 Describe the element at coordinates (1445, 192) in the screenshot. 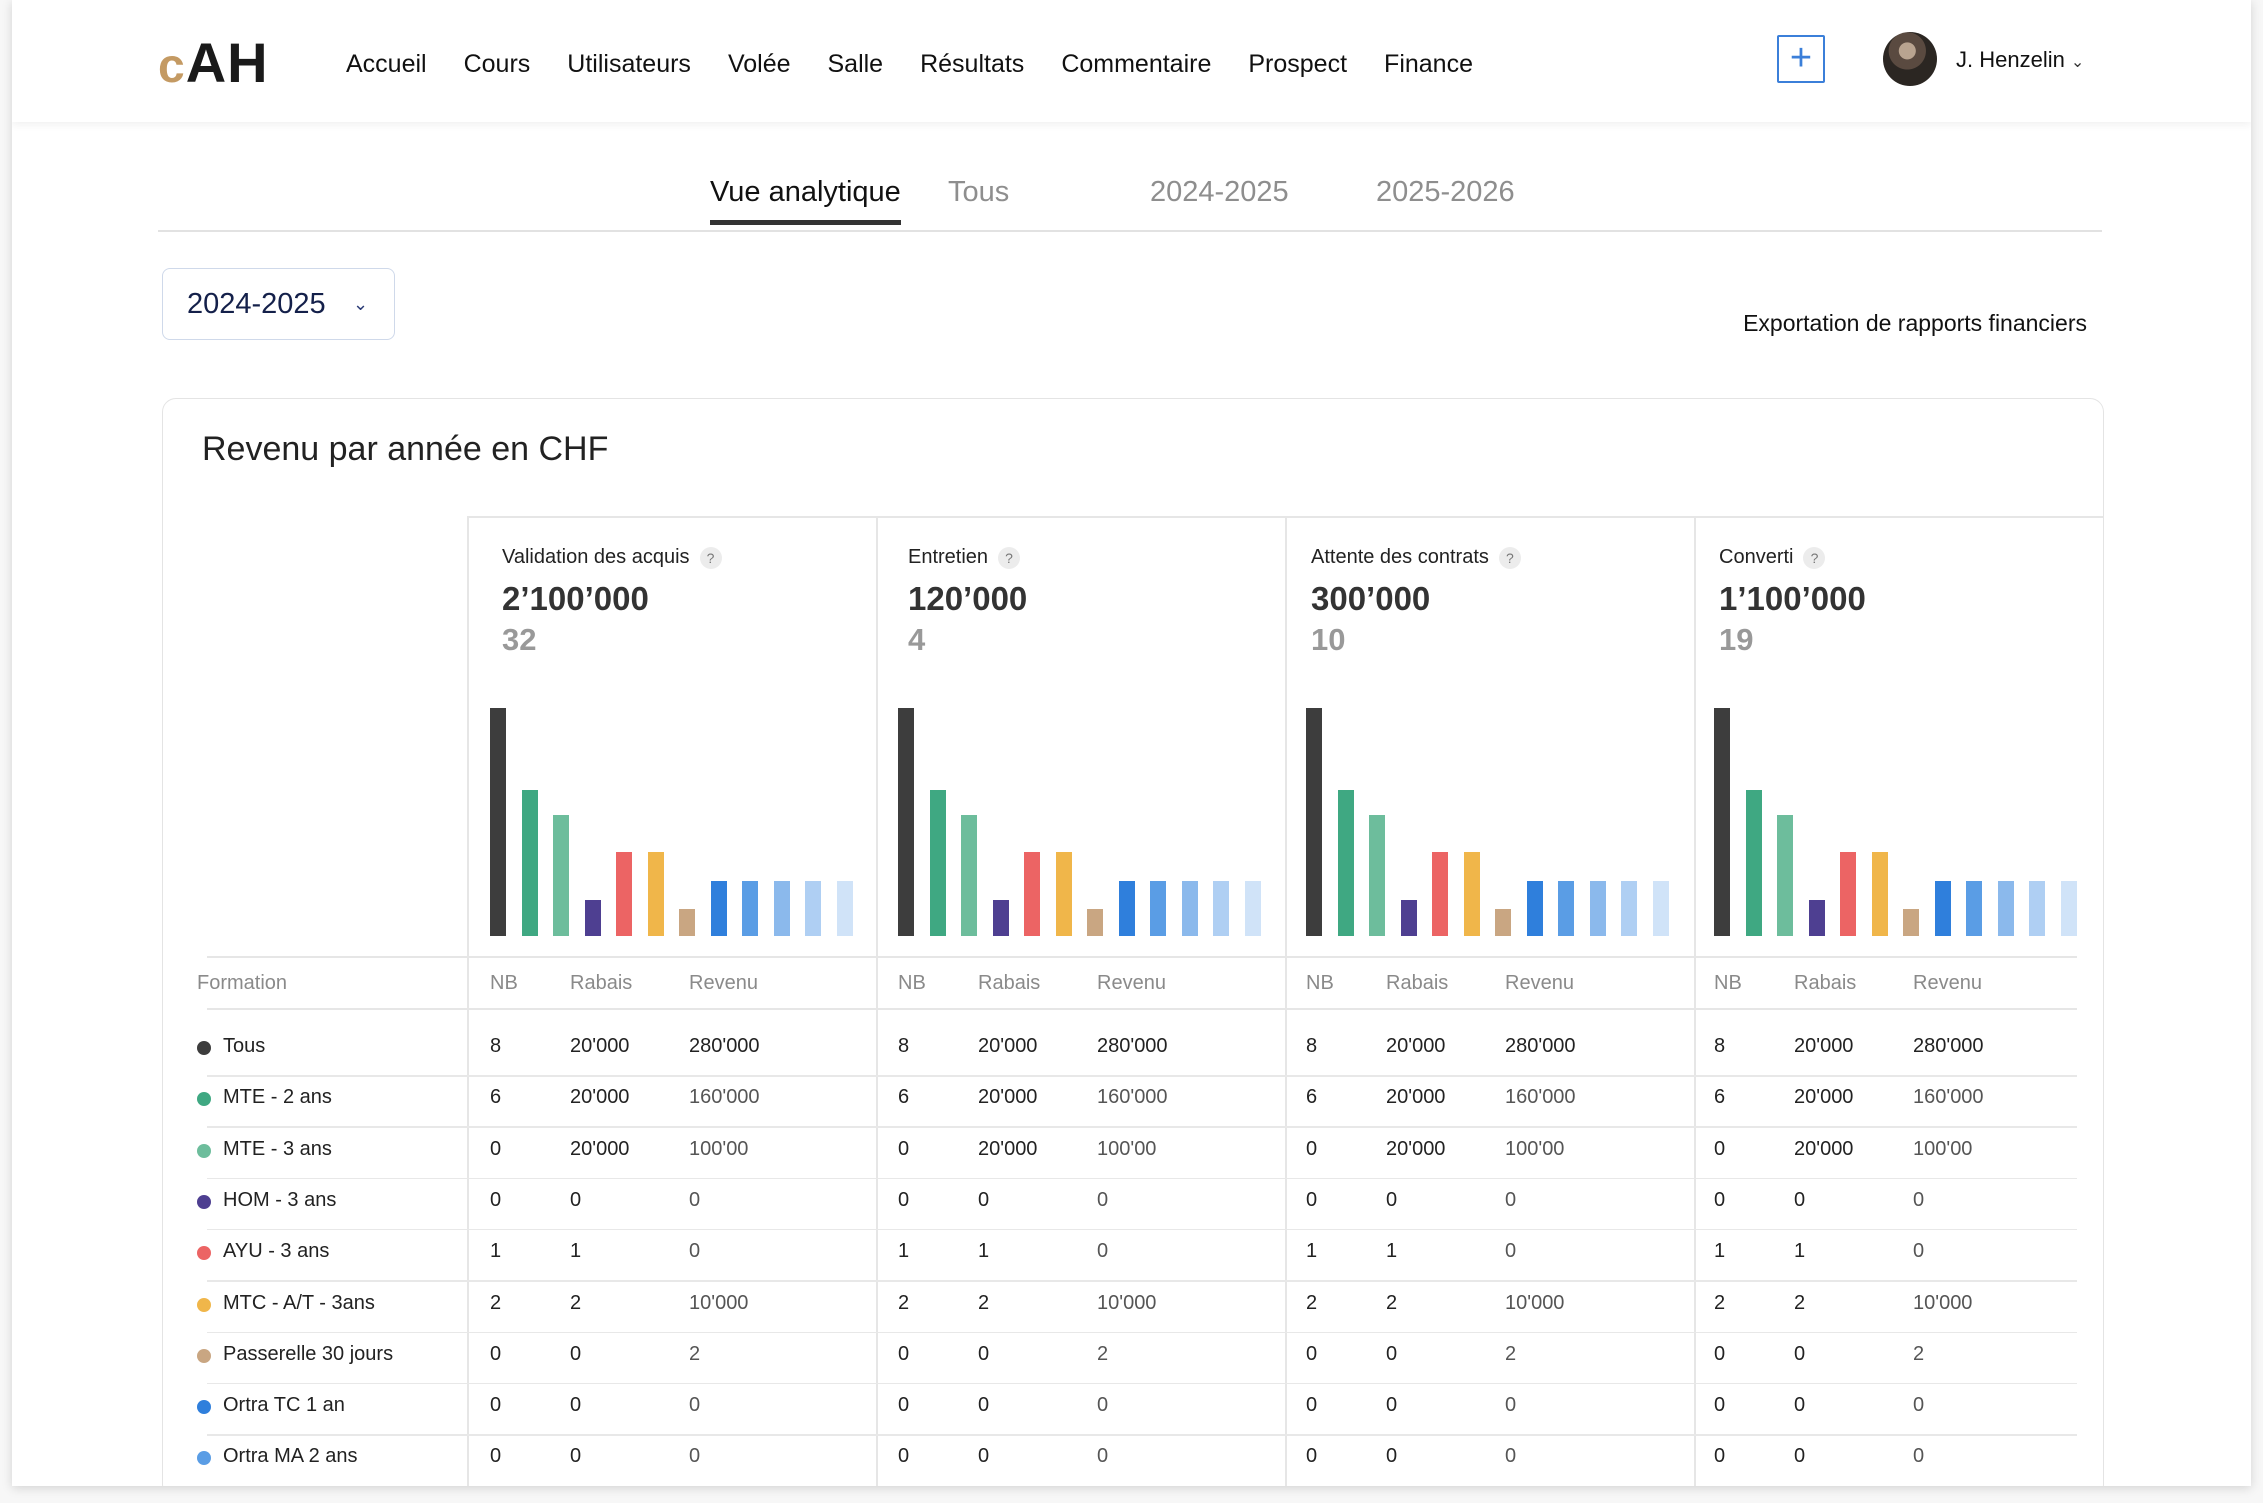

I see `tab-2025-2026: 2025-2026` at that location.